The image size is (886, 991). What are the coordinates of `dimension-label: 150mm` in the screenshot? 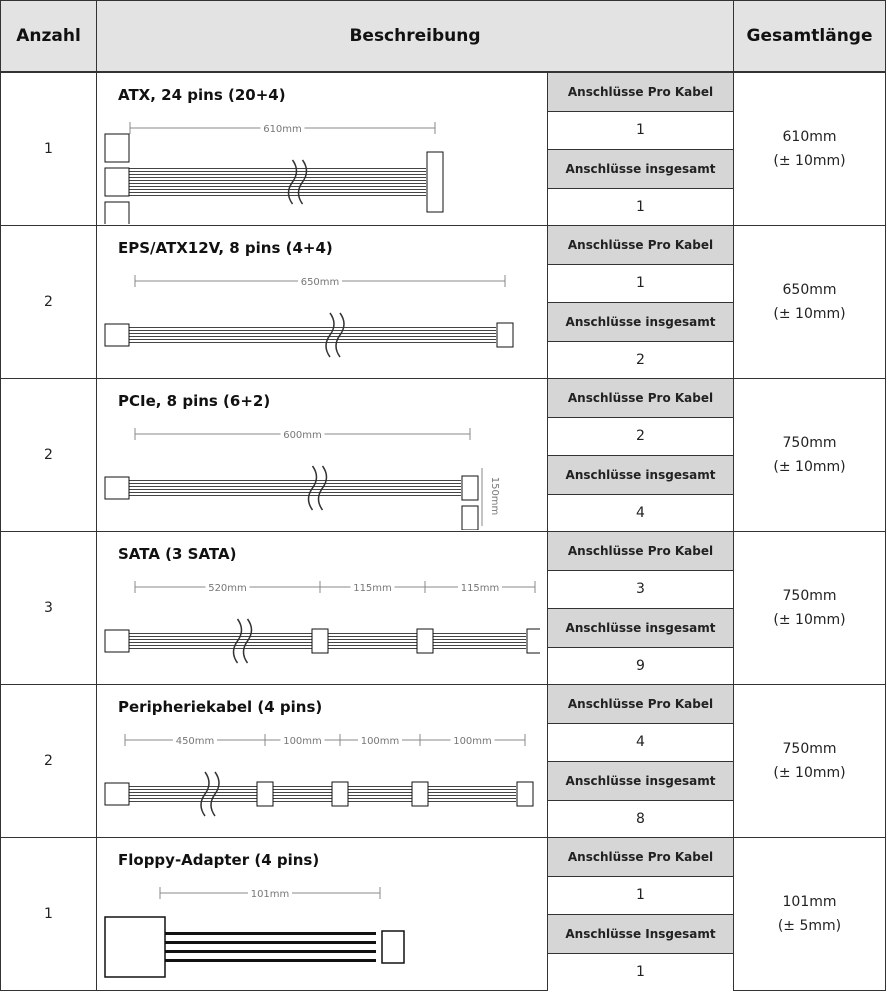 It's located at (494, 496).